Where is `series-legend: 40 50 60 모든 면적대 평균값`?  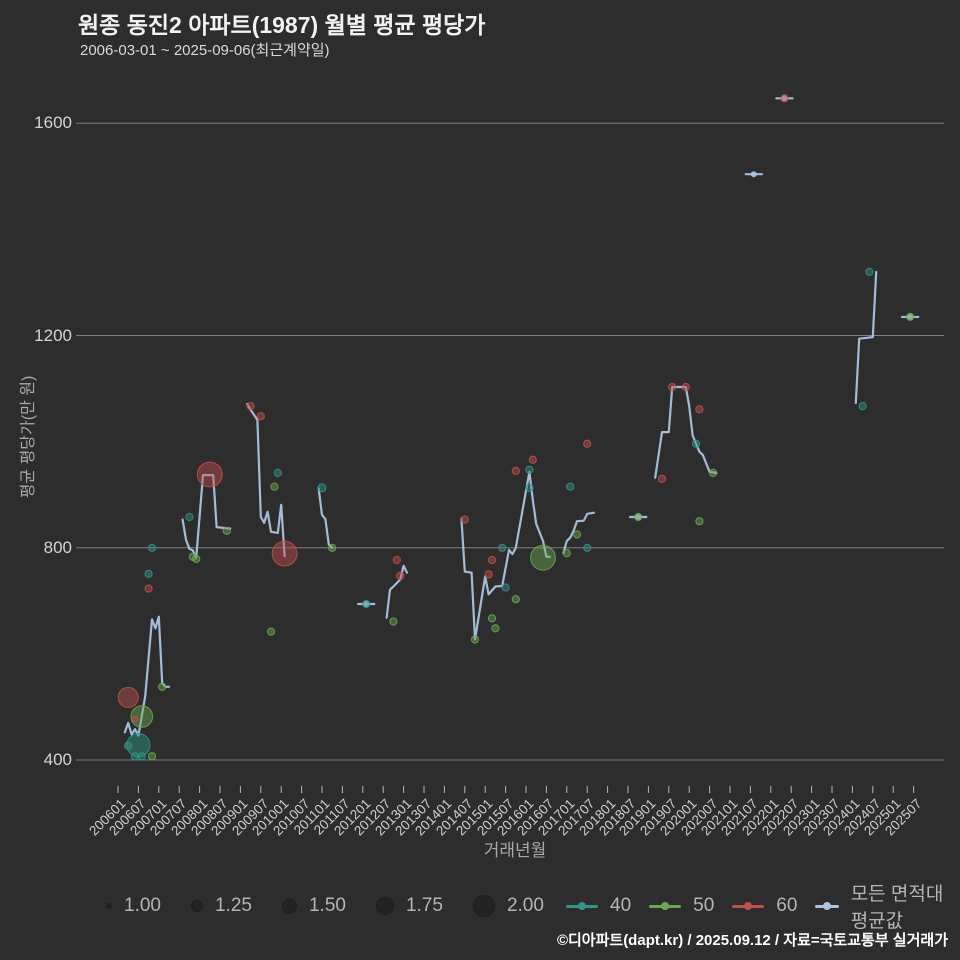 series-legend: 40 50 60 모든 면적대 평균값 is located at coordinates (763, 908).